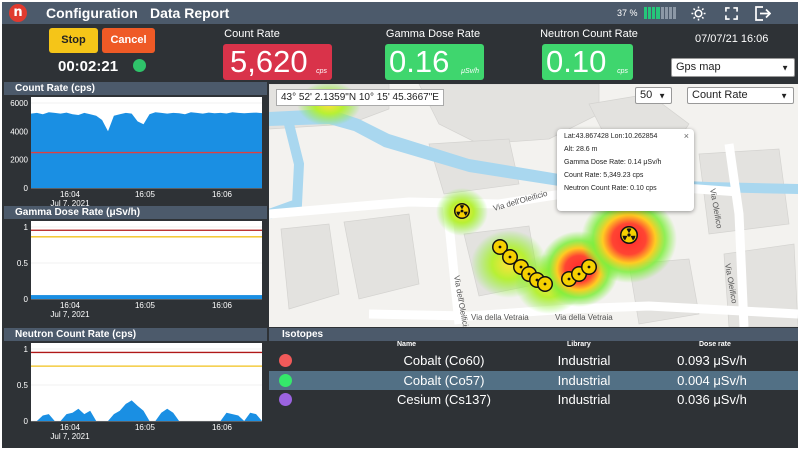 The width and height of the screenshot is (800, 450). I want to click on gamma-series, so click(146, 297).